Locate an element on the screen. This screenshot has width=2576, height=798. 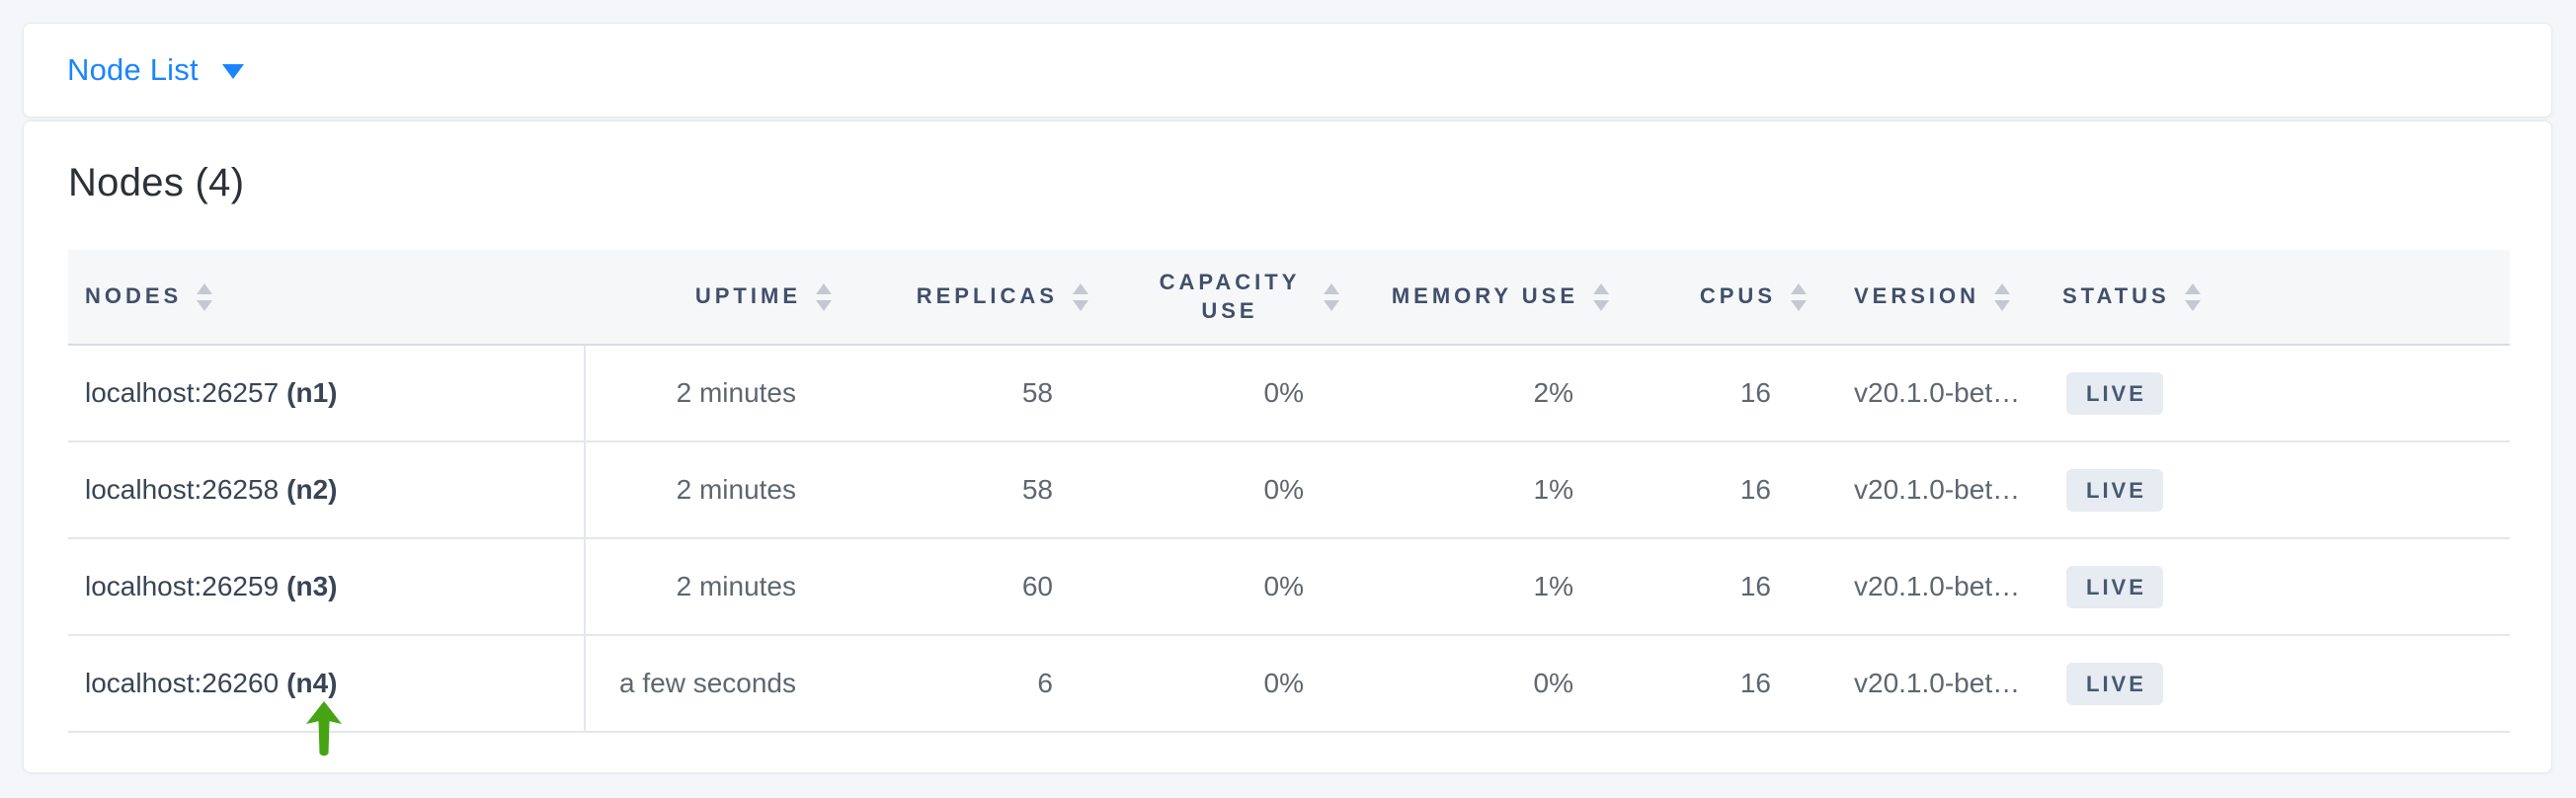
node-address-link: localhost:26260 (n4) is located at coordinates (327, 684).